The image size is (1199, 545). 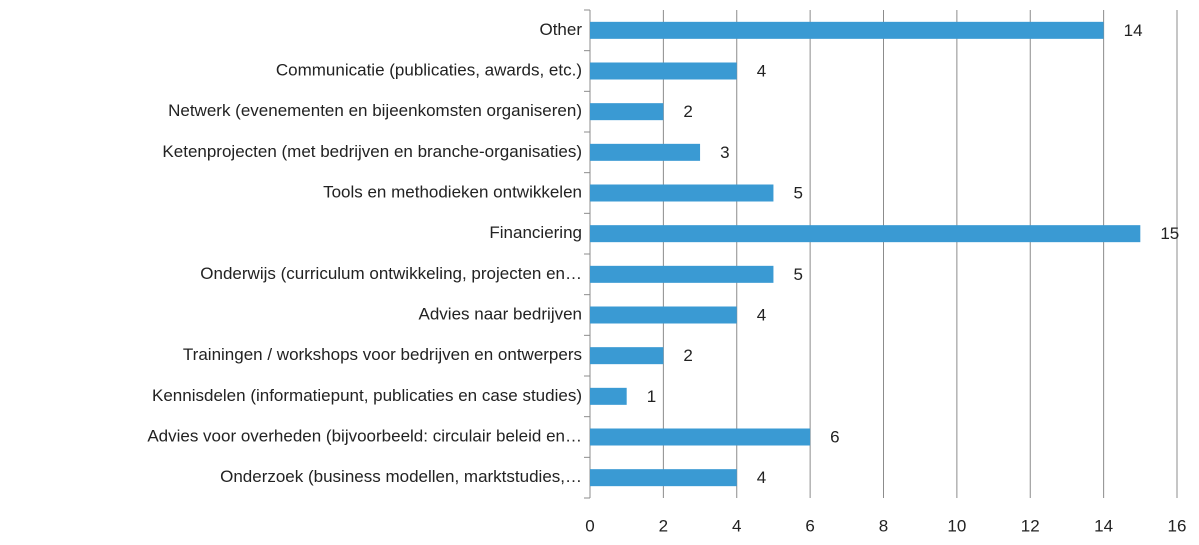 I want to click on data-label: 6, so click(x=834, y=436).